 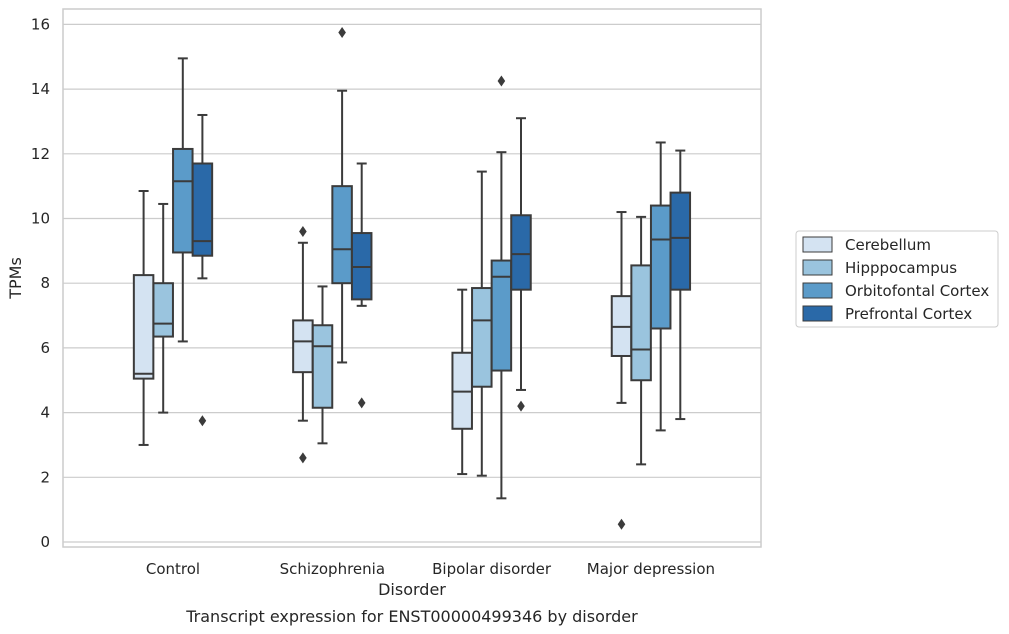 What do you see at coordinates (40, 219) in the screenshot?
I see `y-tick-label: 10` at bounding box center [40, 219].